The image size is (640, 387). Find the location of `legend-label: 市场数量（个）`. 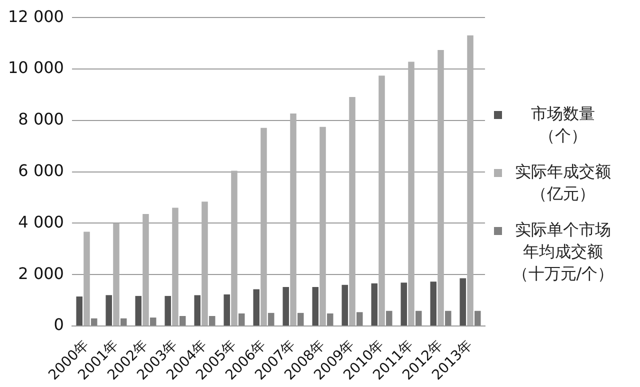

legend-label: 市场数量（个） is located at coordinates (563, 124).